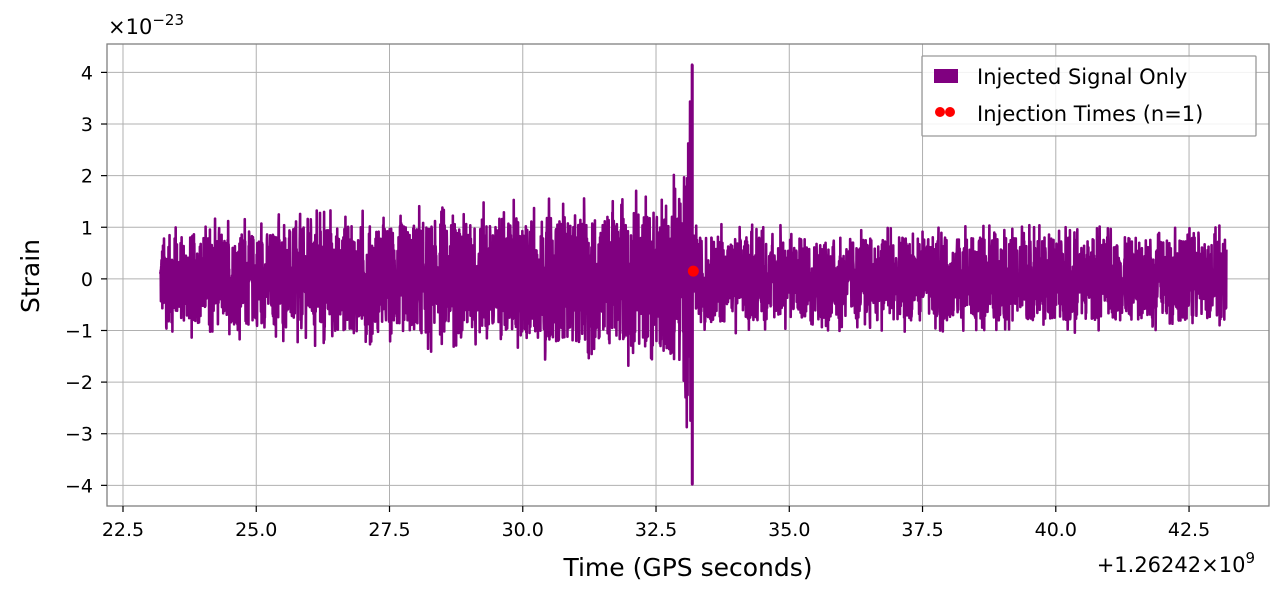  What do you see at coordinates (789, 530) in the screenshot?
I see `x-tick-label: 35.0` at bounding box center [789, 530].